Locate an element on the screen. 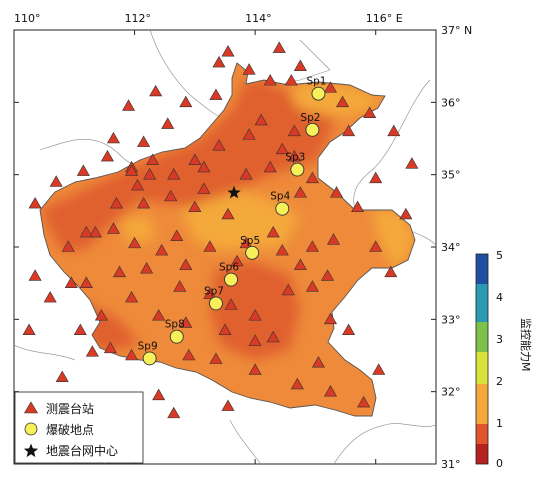 The height and width of the screenshot is (477, 543). colorbar-tick-4: 4 is located at coordinates (499, 297).